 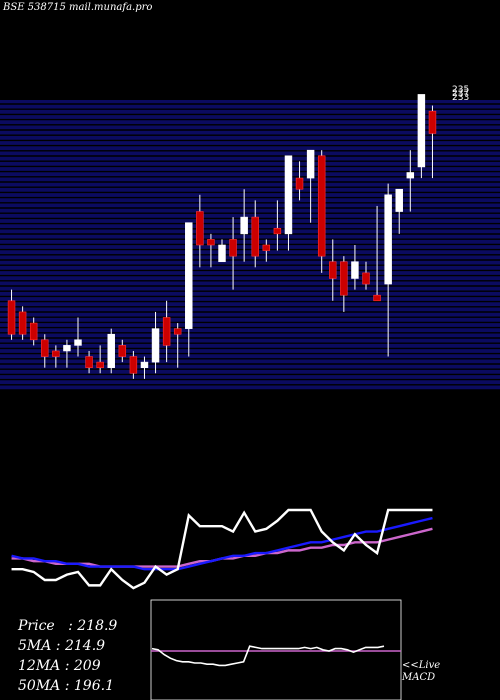 What do you see at coordinates (36, 626) in the screenshot?
I see `stat-label: Price` at bounding box center [36, 626].